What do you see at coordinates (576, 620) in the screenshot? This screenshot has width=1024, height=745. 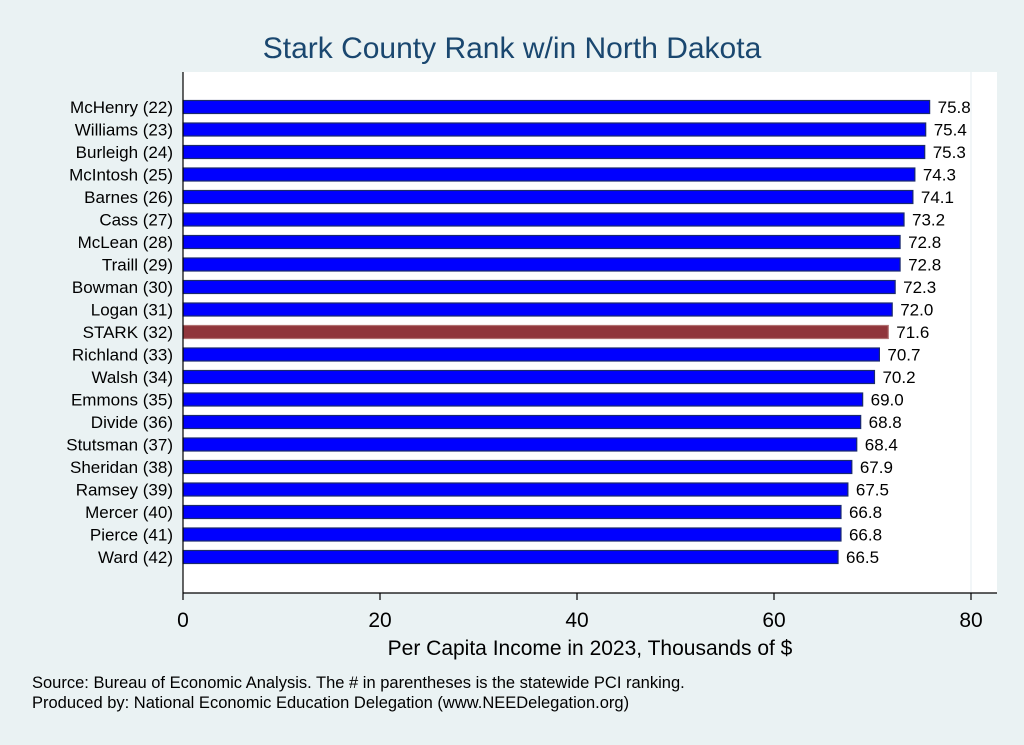 I see `x-tick-label: 40` at bounding box center [576, 620].